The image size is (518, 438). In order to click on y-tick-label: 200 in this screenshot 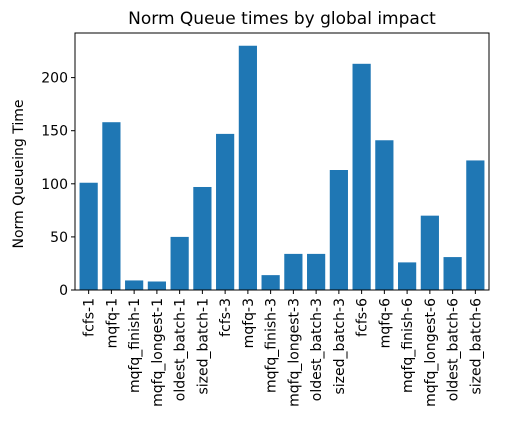, I will do `click(54, 79)`.